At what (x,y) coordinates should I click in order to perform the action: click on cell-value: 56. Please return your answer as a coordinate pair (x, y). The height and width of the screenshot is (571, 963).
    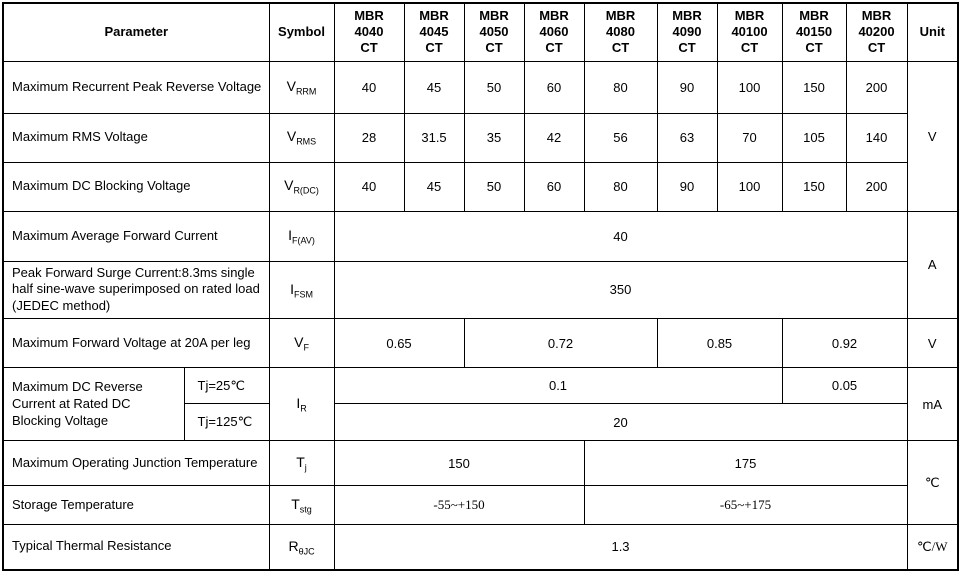
    Looking at the image, I should click on (620, 137).